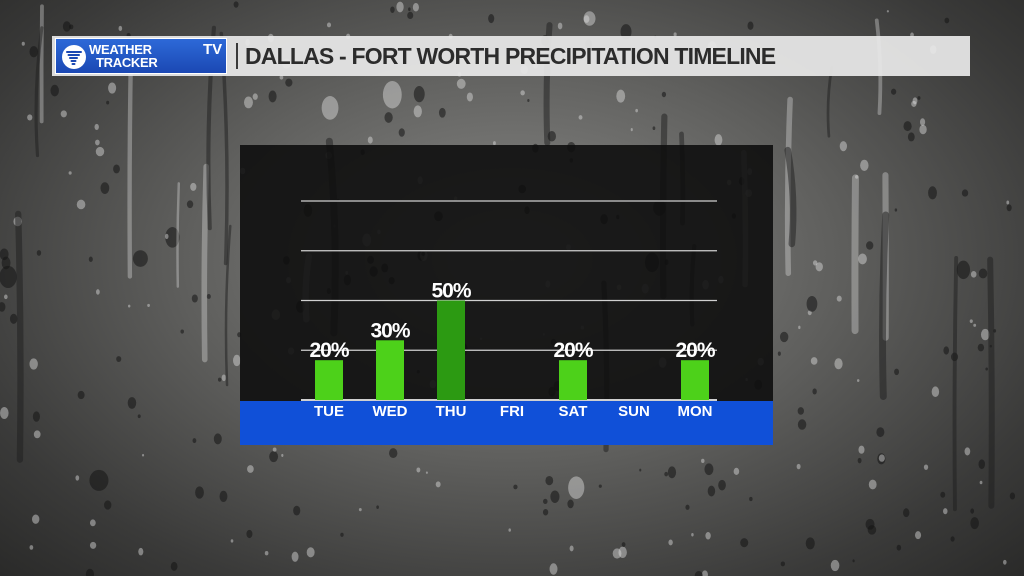 The width and height of the screenshot is (1024, 576). I want to click on gridlines, so click(509, 300).